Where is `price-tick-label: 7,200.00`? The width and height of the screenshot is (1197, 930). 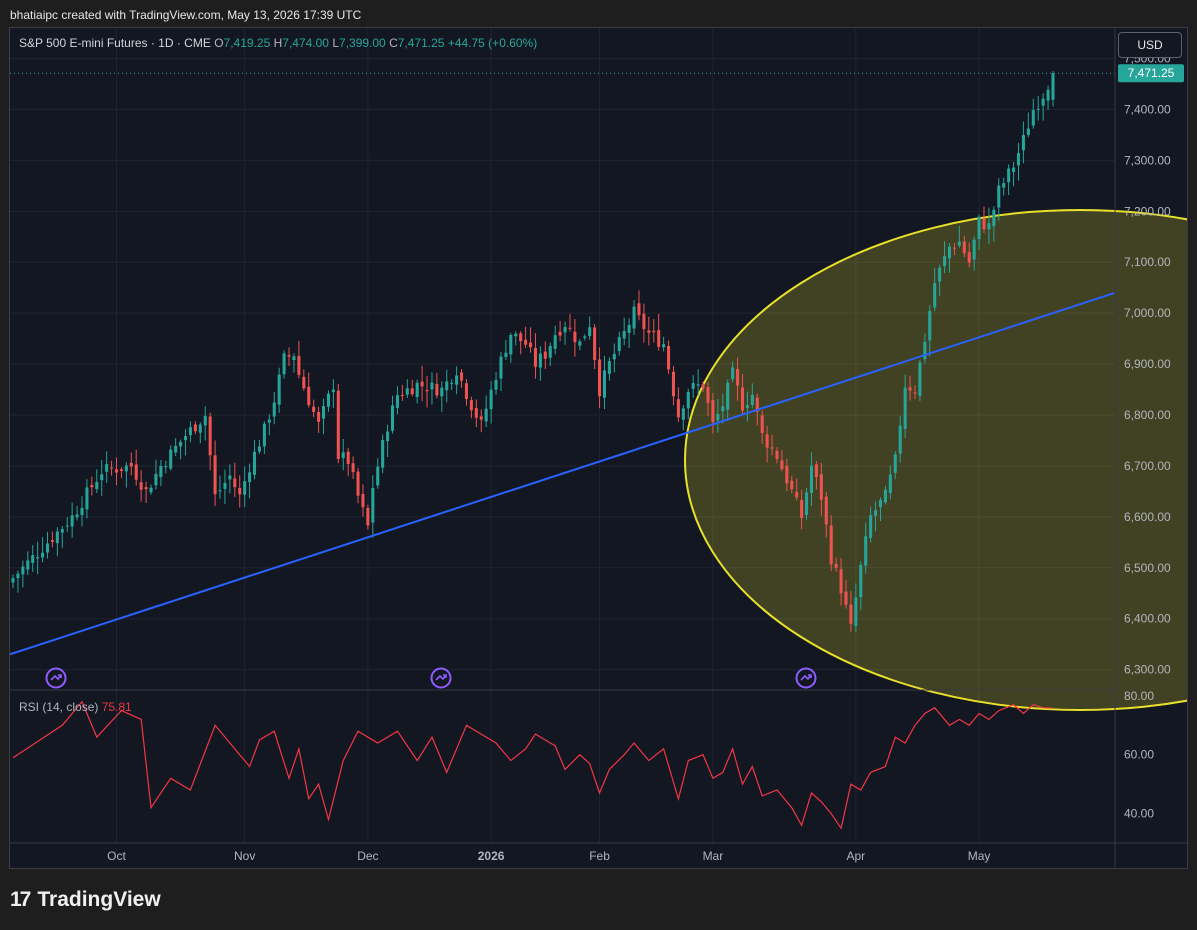
price-tick-label: 7,200.00 is located at coordinates (1147, 211).